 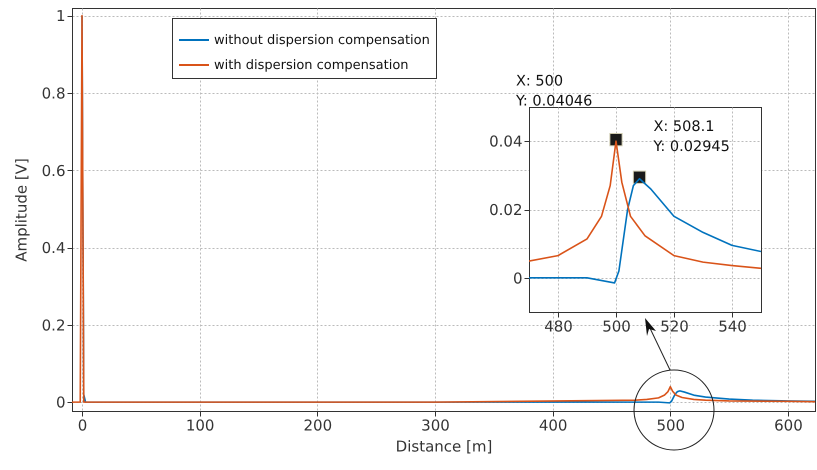 I want to click on y-axis-title: Amplitude [V], so click(x=21, y=210).